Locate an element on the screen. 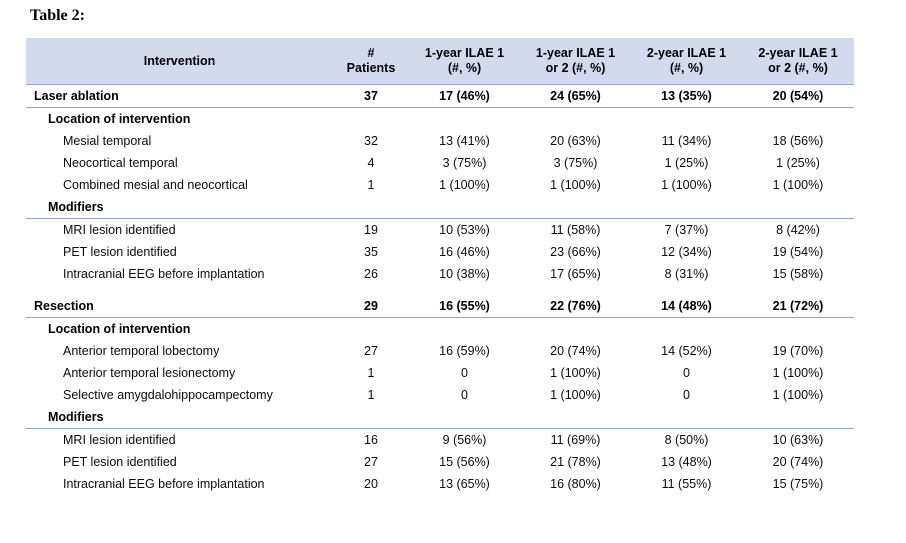 This screenshot has width=906, height=543. row-value: 9 (56%) is located at coordinates (464, 440).